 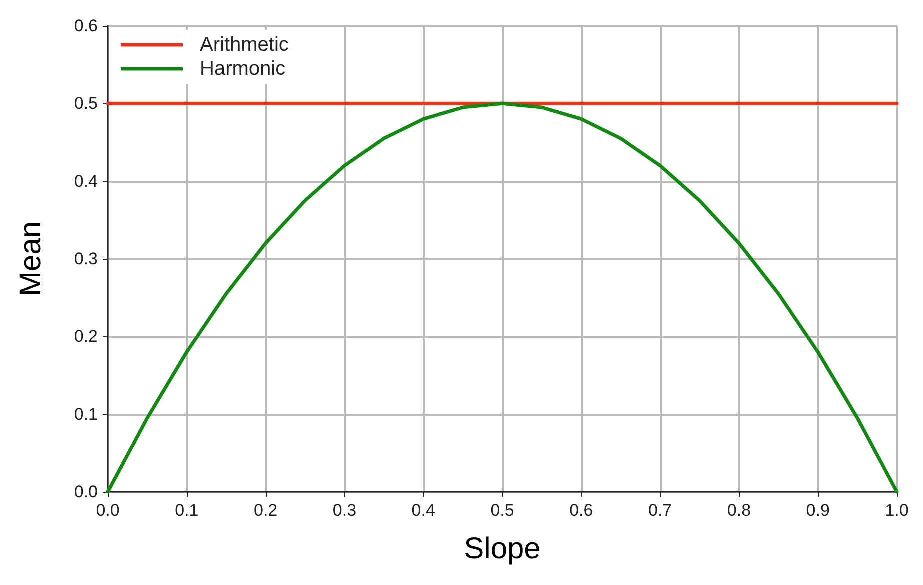 What do you see at coordinates (108, 510) in the screenshot?
I see `x-tick-label: 0.0` at bounding box center [108, 510].